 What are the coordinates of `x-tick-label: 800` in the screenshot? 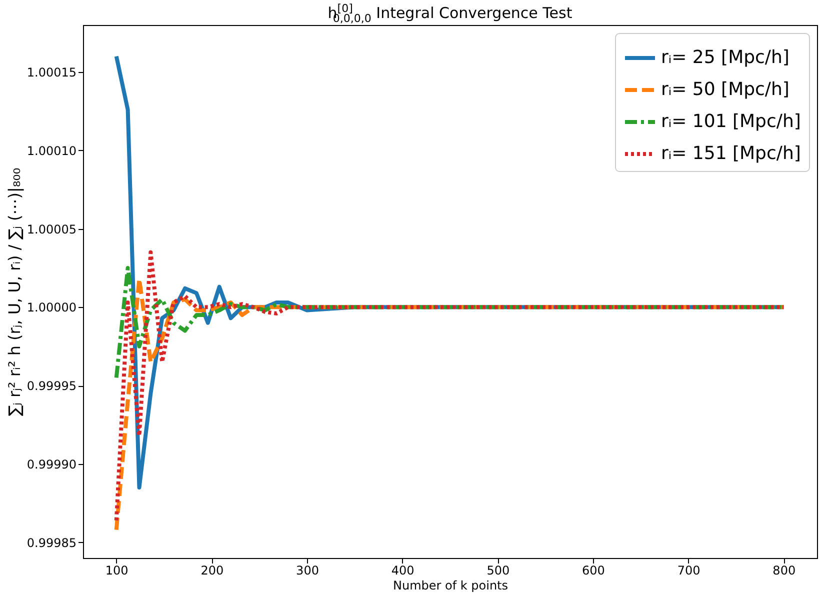 It's located at (784, 571).